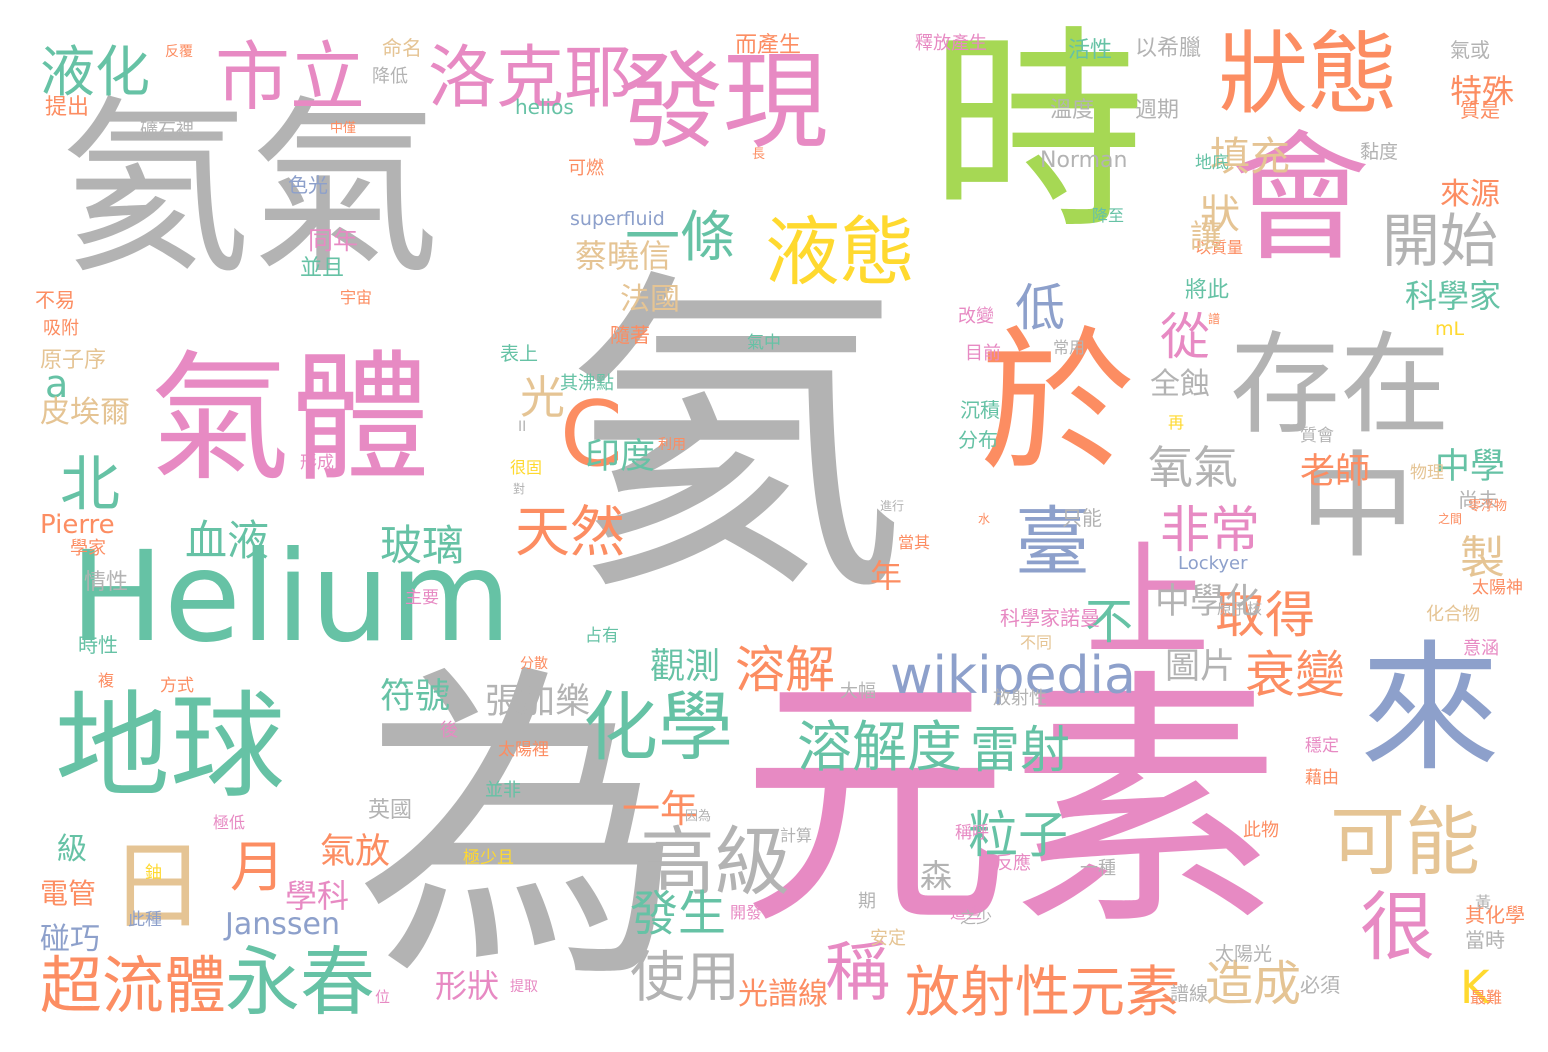  Describe the element at coordinates (698, 816) in the screenshot. I see `word: 因為` at that location.